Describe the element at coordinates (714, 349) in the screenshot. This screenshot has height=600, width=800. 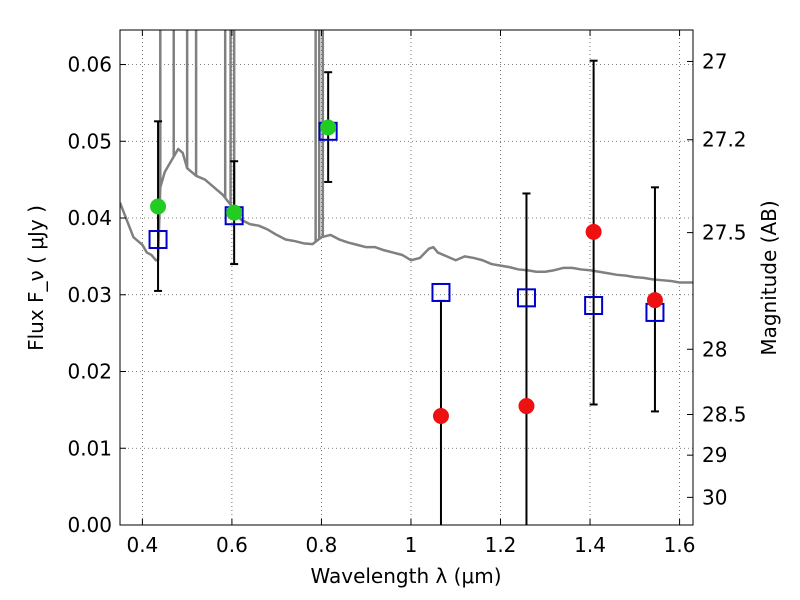
I see `right-tick-label: 28` at that location.